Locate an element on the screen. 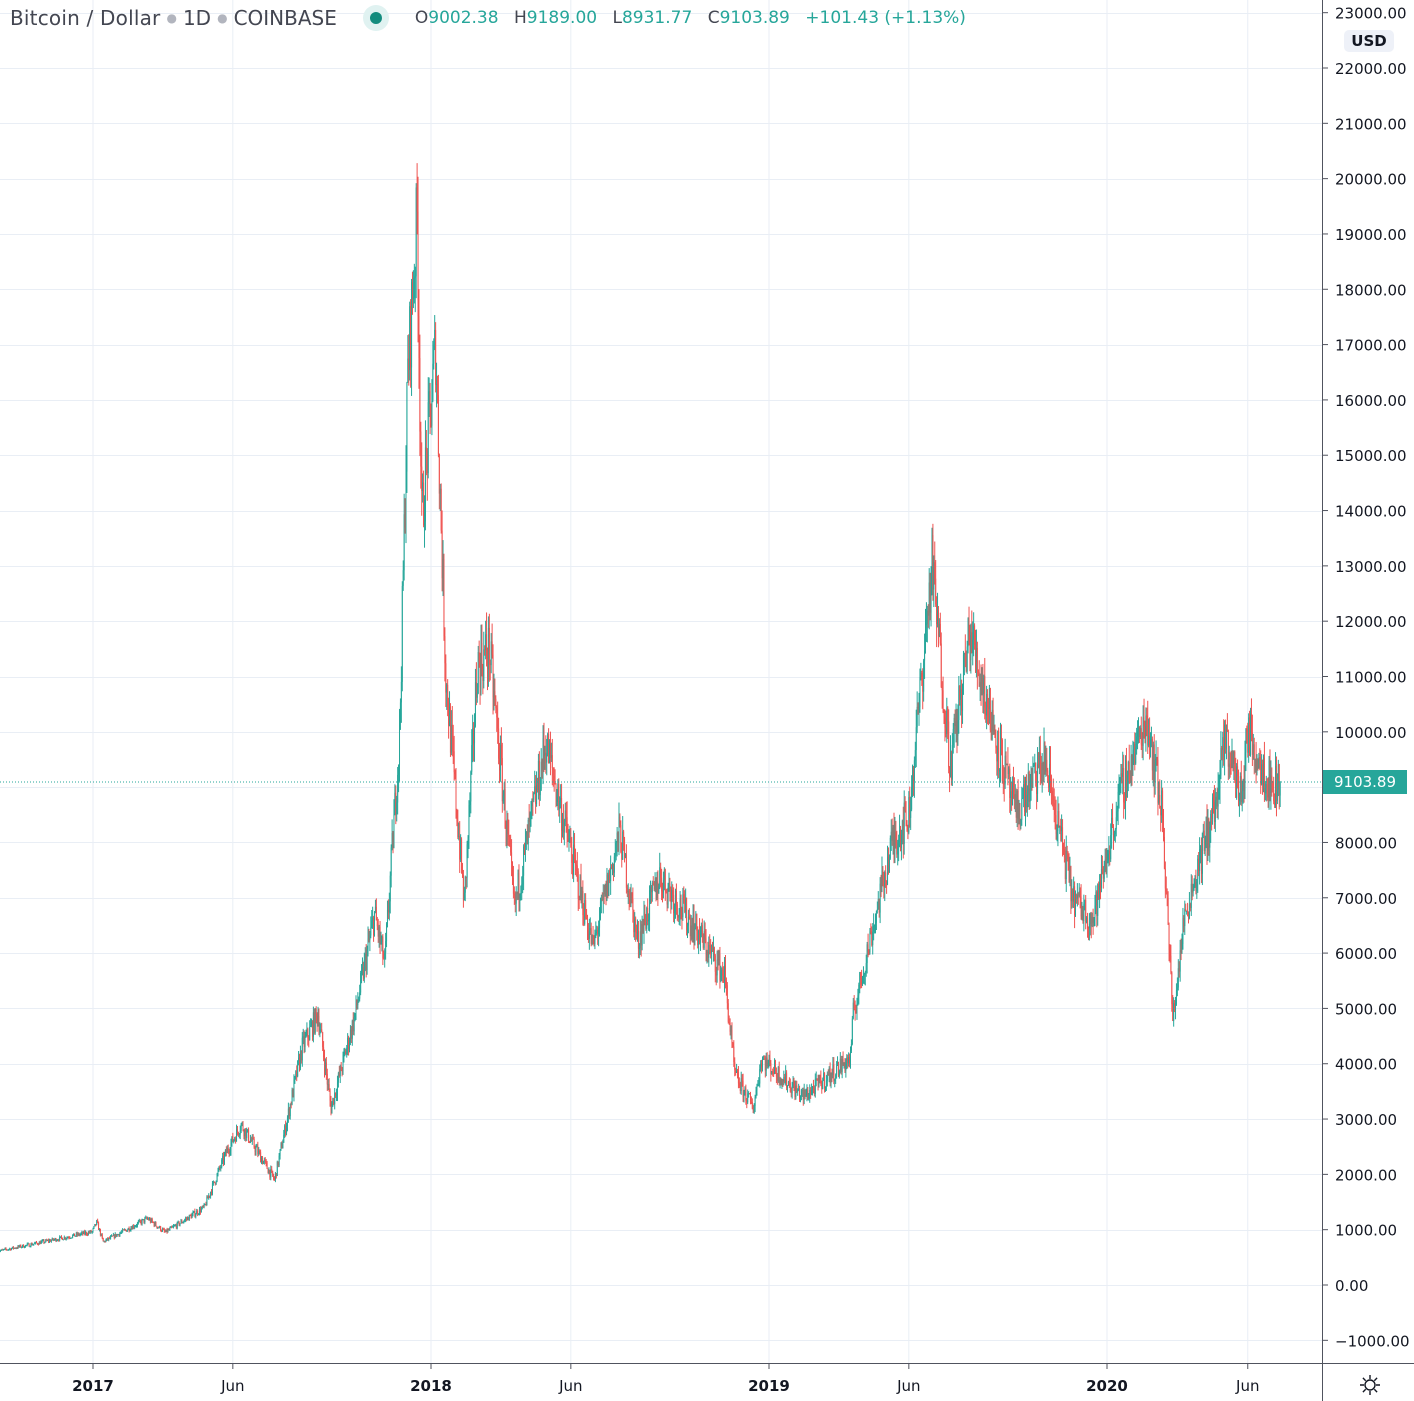 This screenshot has height=1401, width=1414. time-axis is located at coordinates (661, 1382).